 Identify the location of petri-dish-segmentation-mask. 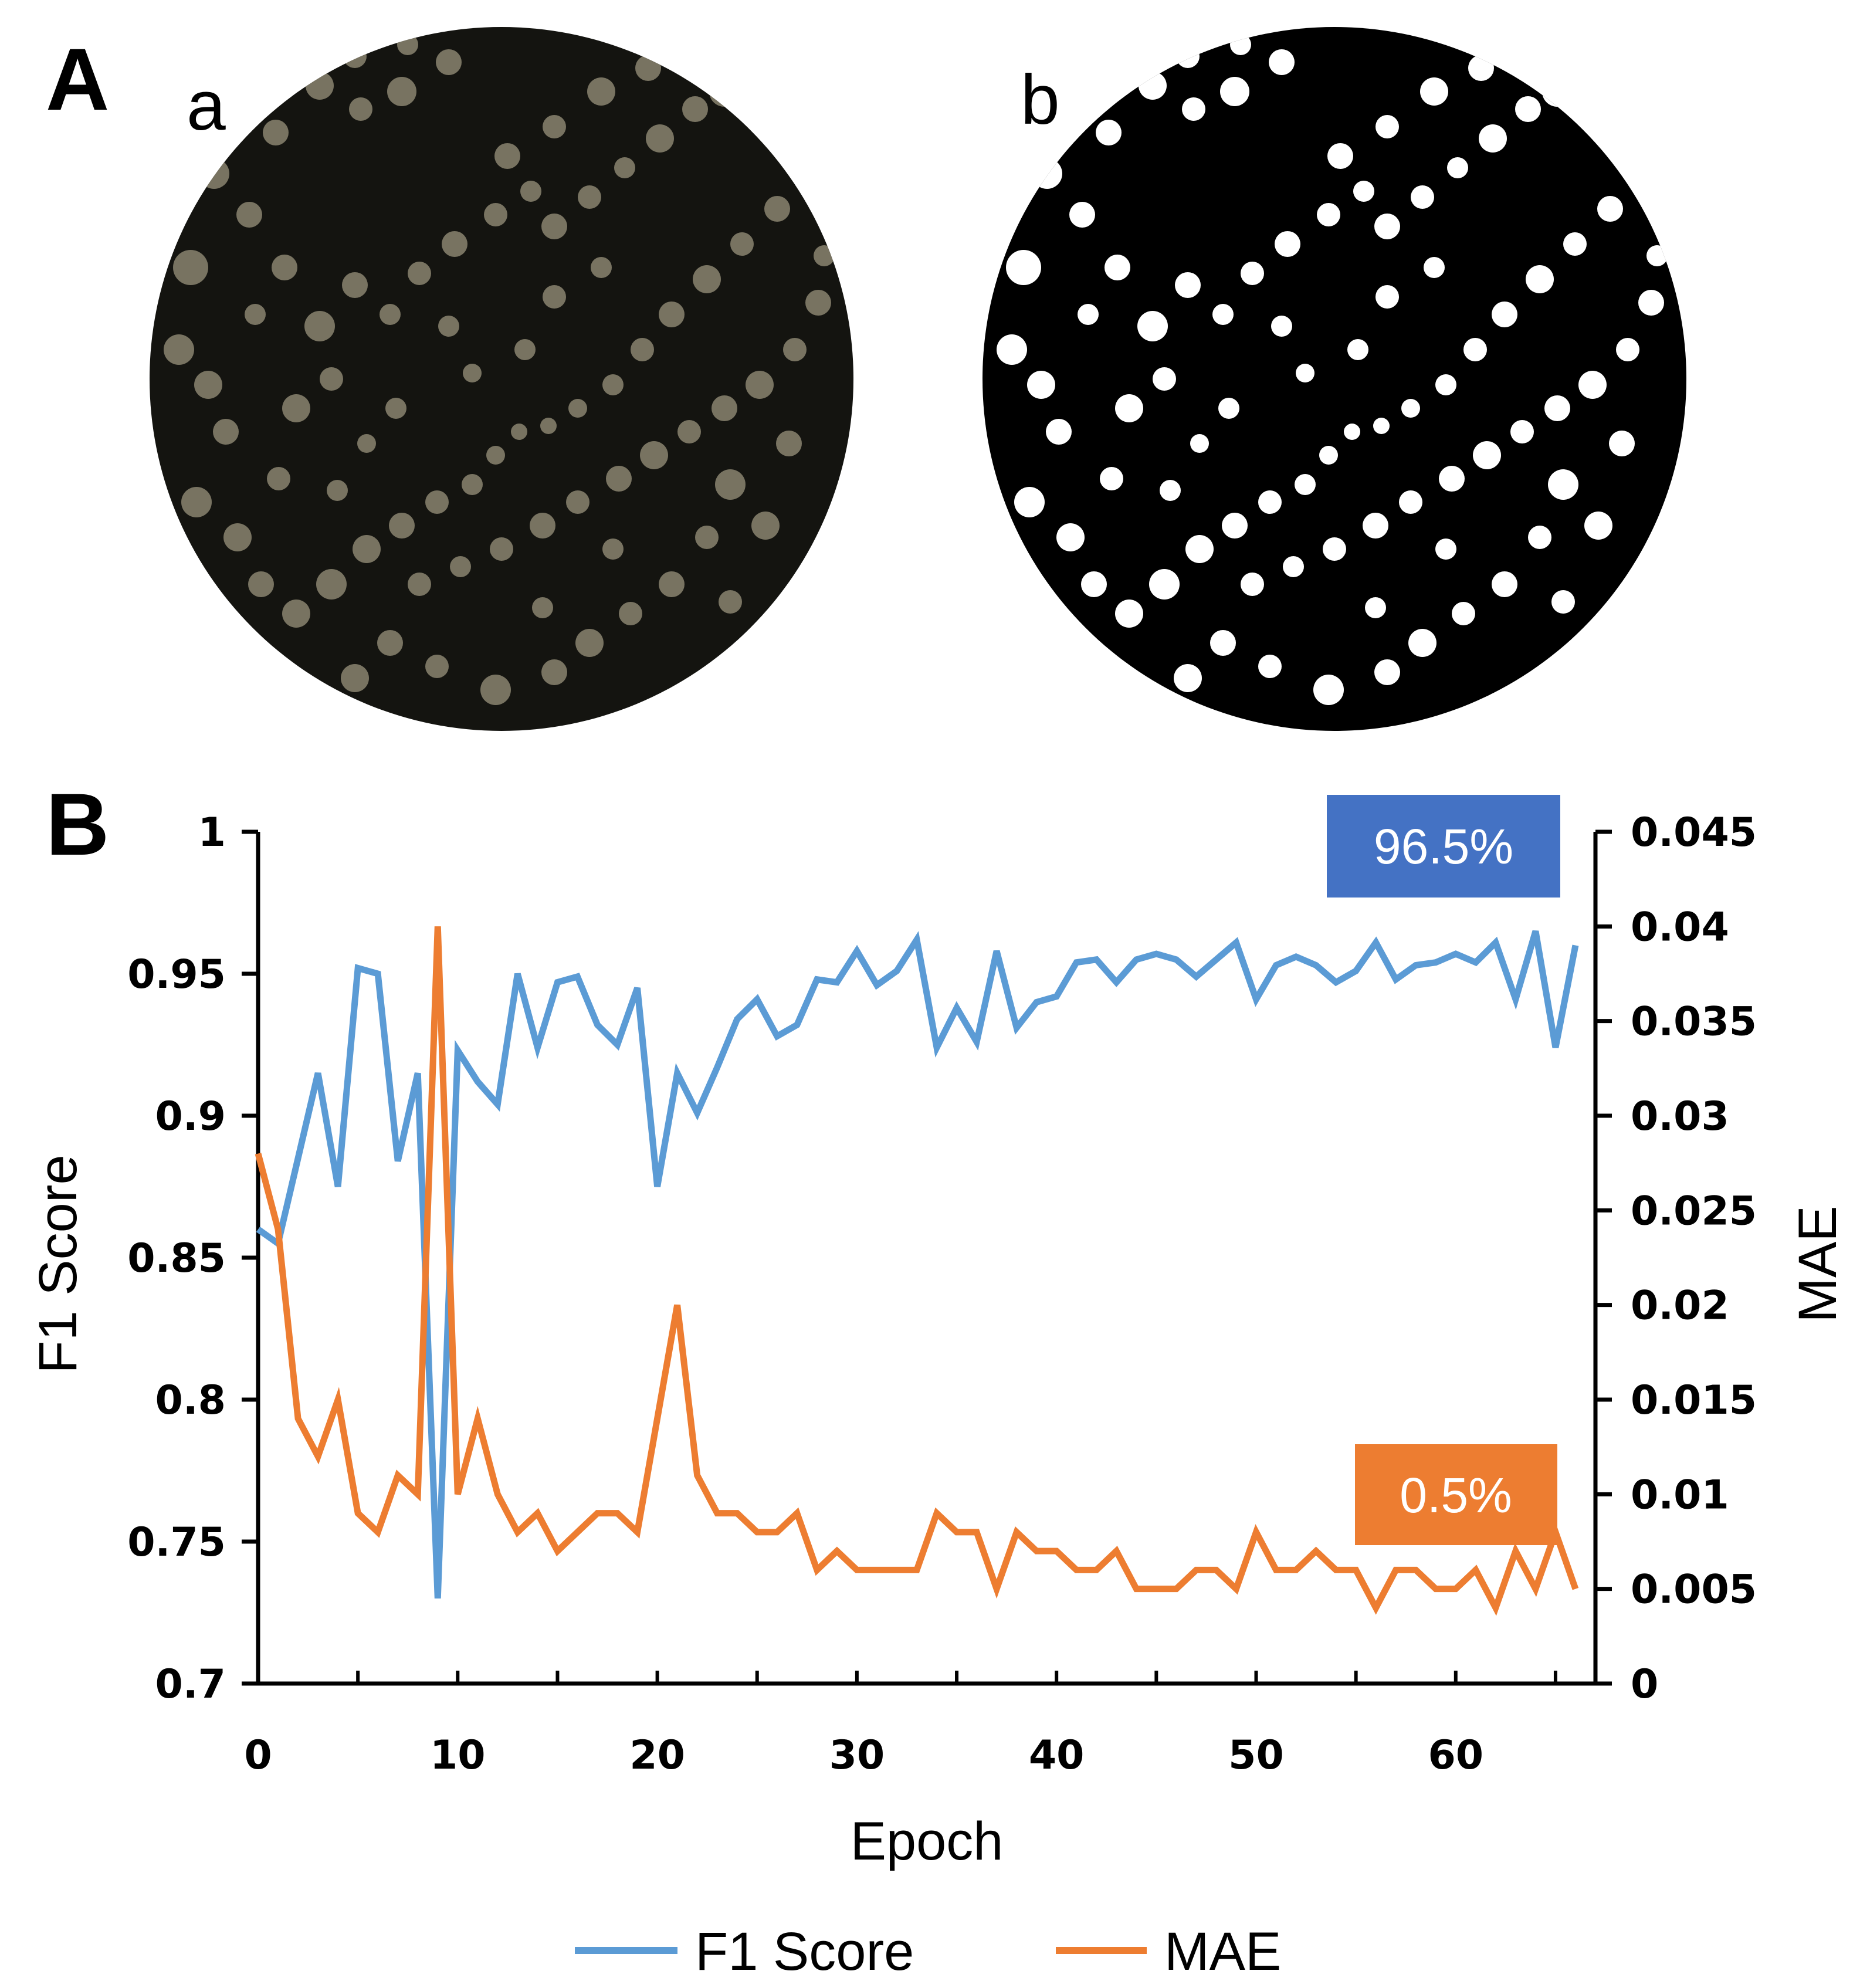
(1334, 379).